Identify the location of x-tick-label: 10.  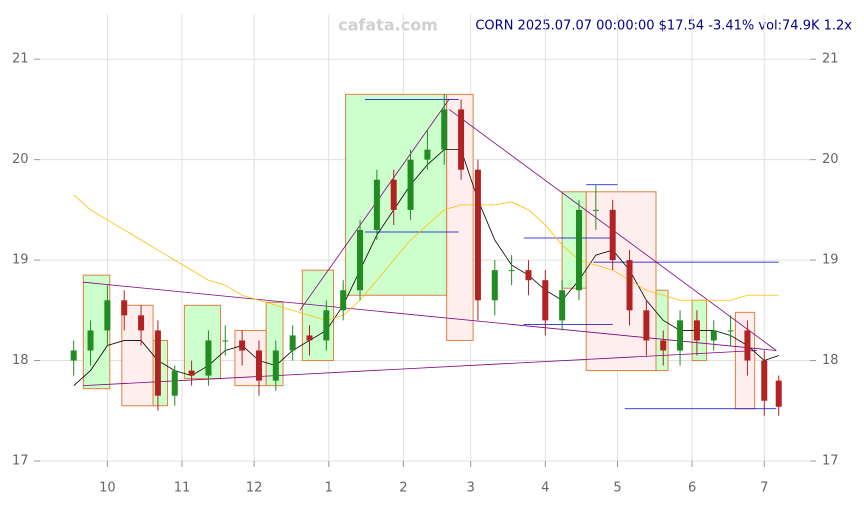
(107, 488).